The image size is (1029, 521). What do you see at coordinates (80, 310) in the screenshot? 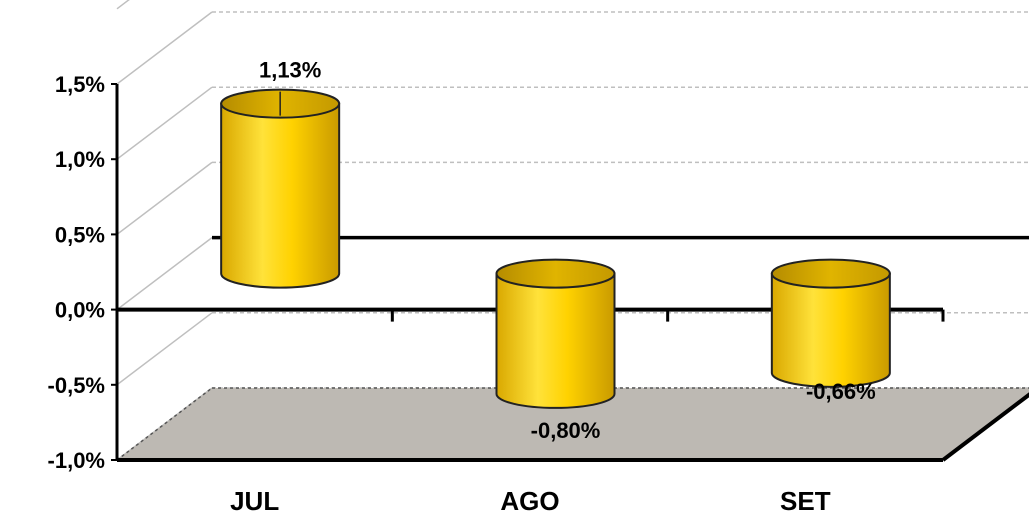
I see `y-tick-label: 0,0%` at bounding box center [80, 310].